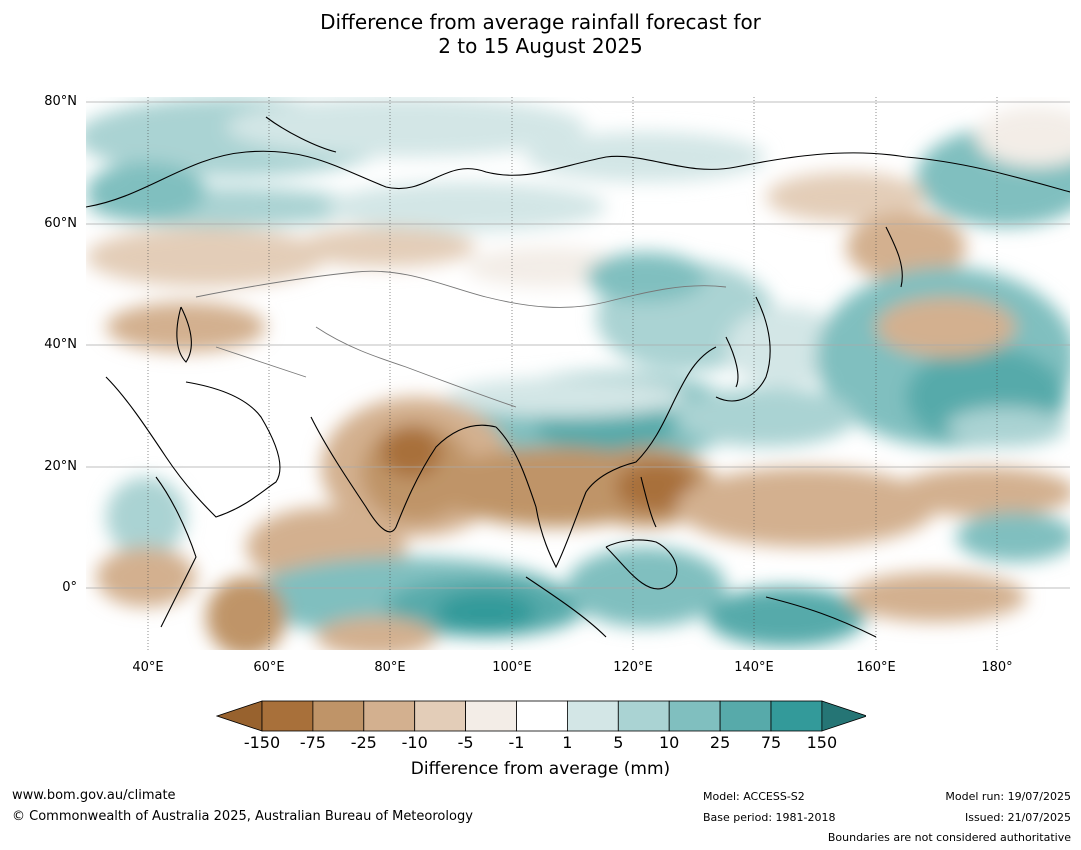 Image resolution: width=1081 pixels, height=850 pixels. Describe the element at coordinates (60, 223) in the screenshot. I see `lat-label-60n: 60°N` at that location.